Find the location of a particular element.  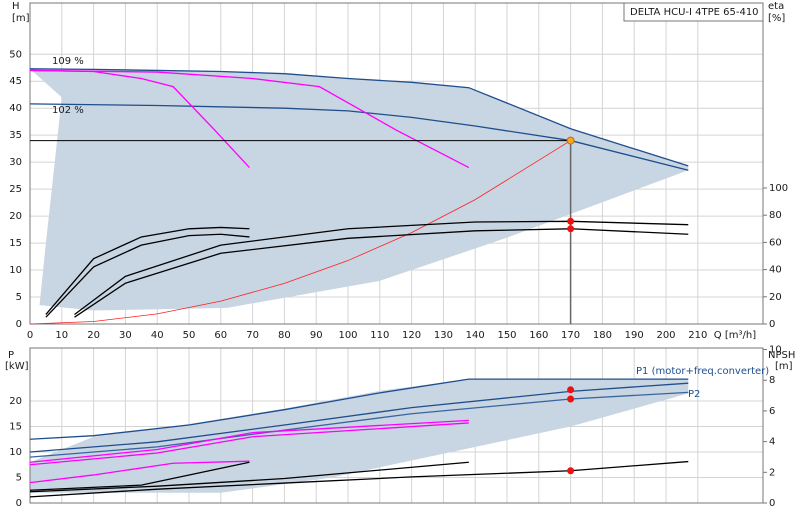

y2-axis-unit: [%] is located at coordinates (776, 18).